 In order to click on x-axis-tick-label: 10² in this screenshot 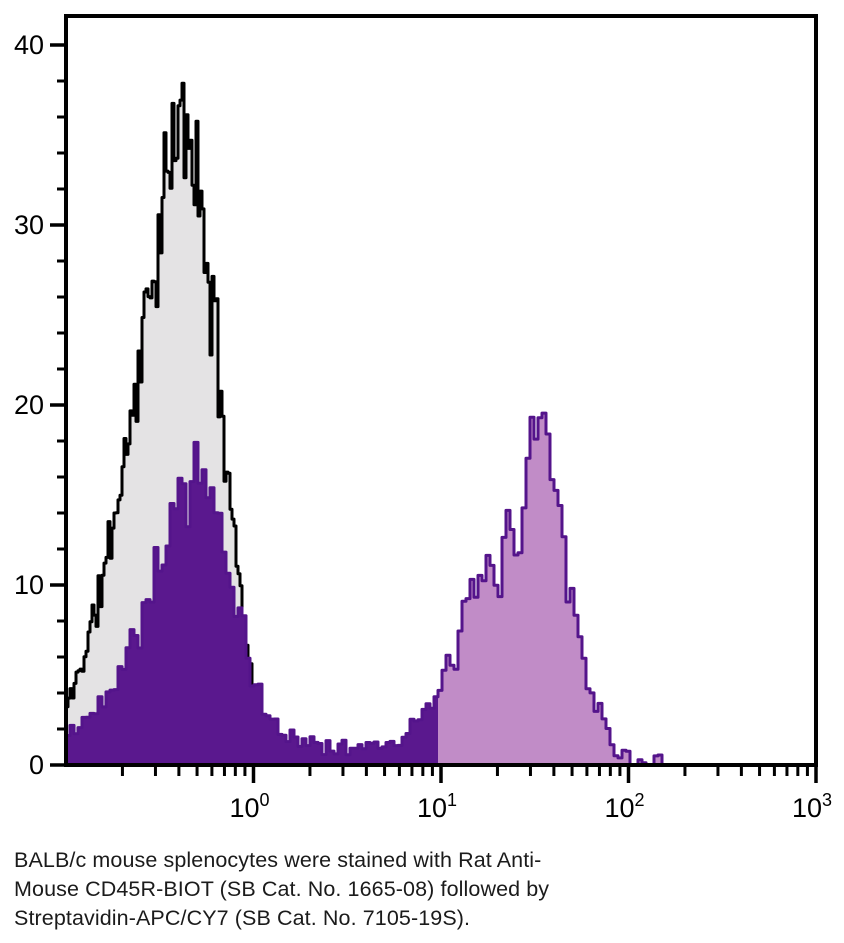, I will do `click(624, 806)`.